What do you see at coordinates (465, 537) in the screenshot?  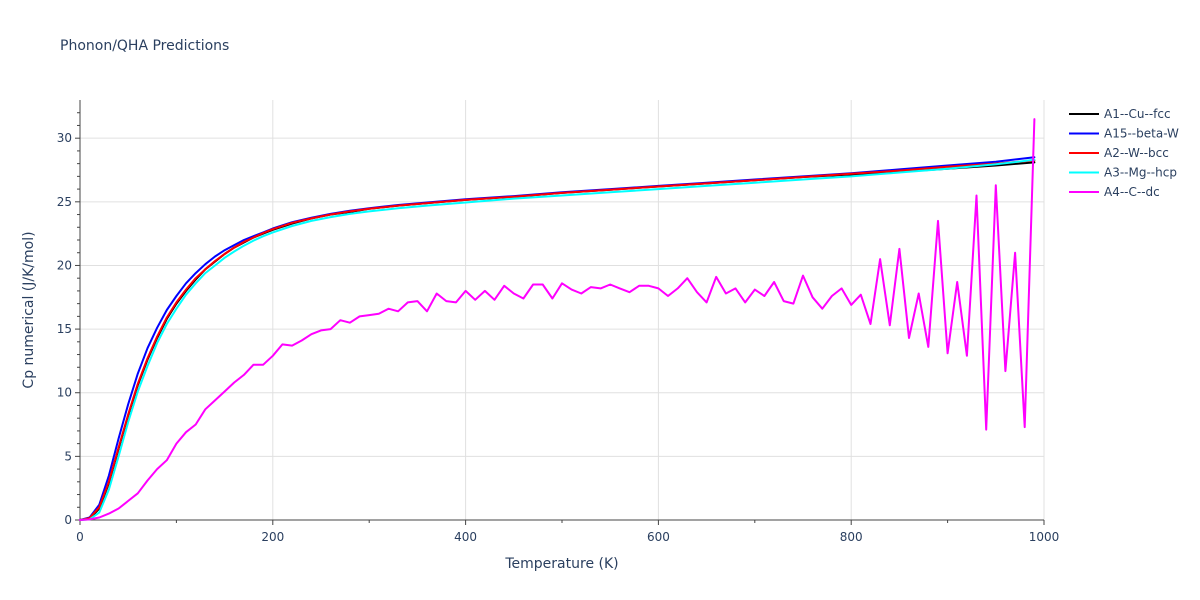 I see `x-tick-label: 400` at bounding box center [465, 537].